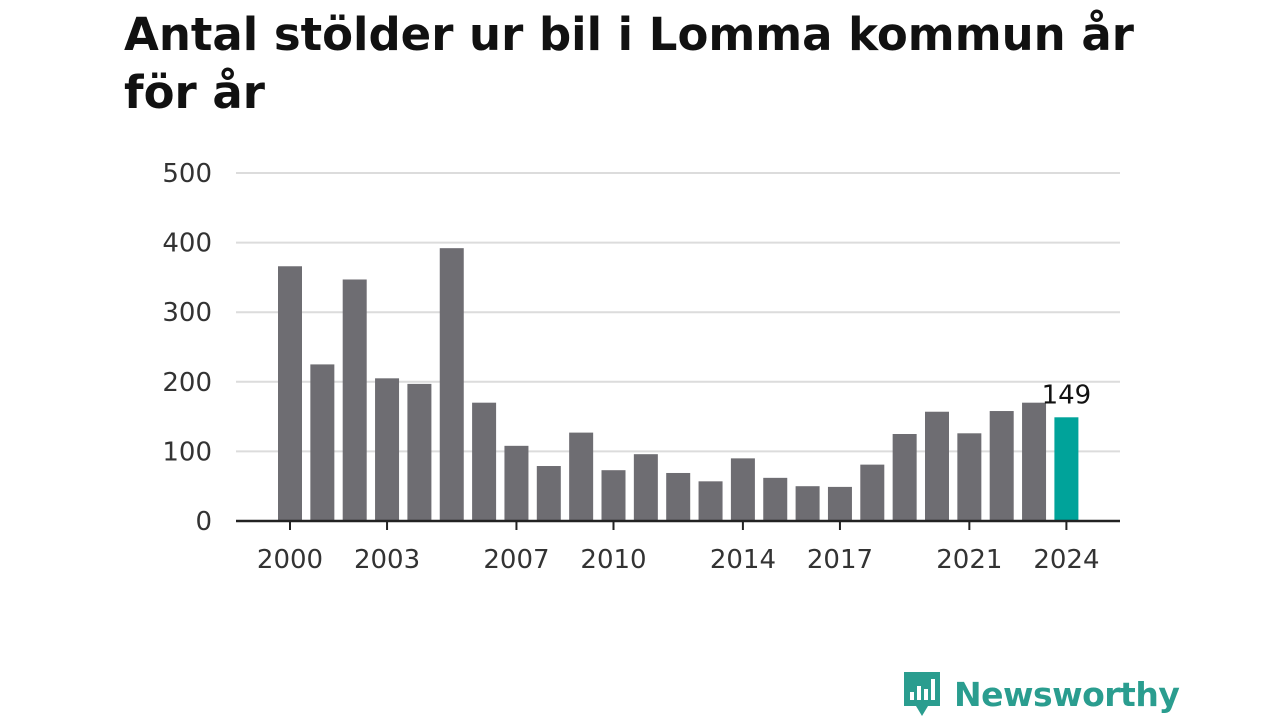  Describe the element at coordinates (904, 477) in the screenshot. I see `bar-2019` at that location.